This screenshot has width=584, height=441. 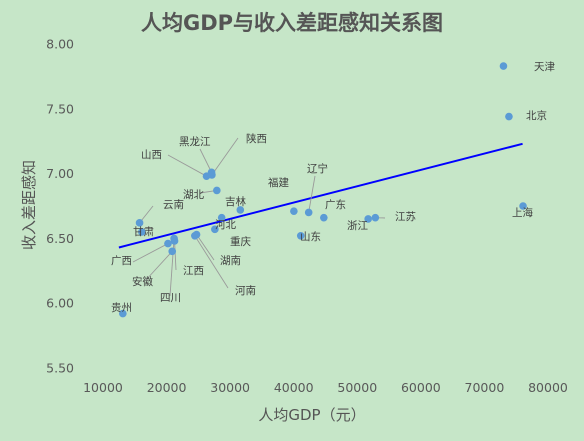 What do you see at coordinates (60, 108) in the screenshot?
I see `y-tick-label: 7.50` at bounding box center [60, 108].